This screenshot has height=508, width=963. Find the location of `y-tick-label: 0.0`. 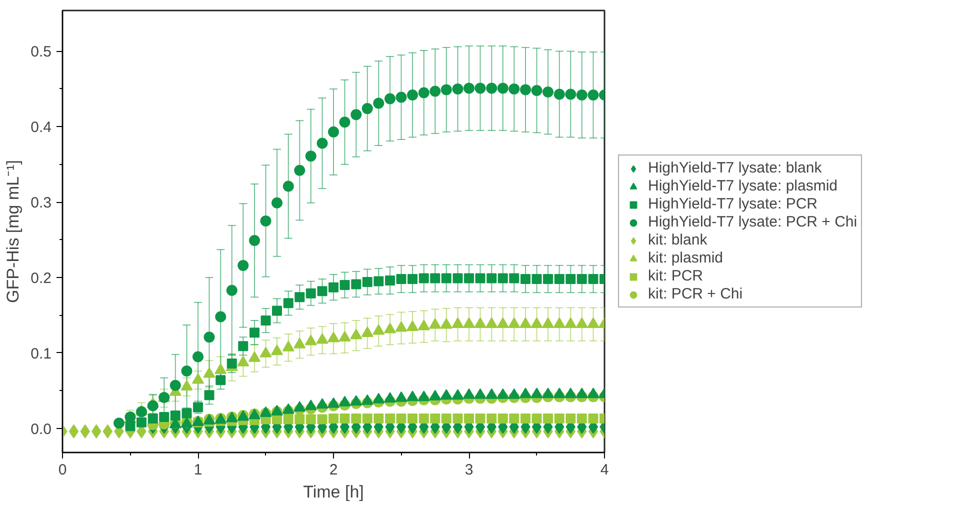

y-tick-label: 0.0 is located at coordinates (41, 429).